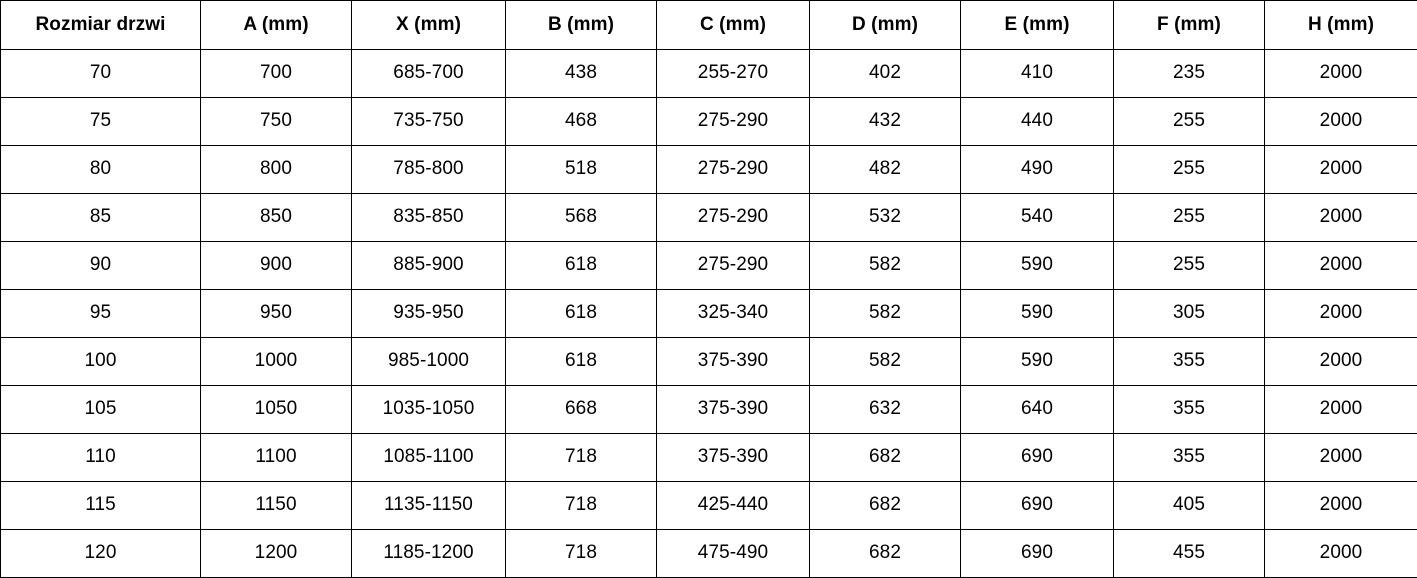 This screenshot has width=1417, height=578. I want to click on cell-size: 75, so click(101, 122).